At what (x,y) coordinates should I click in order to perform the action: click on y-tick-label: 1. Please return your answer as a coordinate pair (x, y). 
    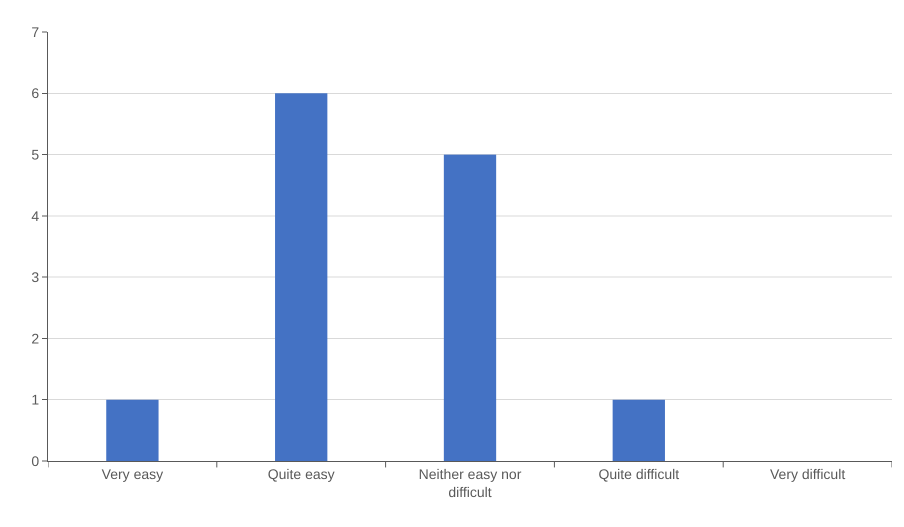
    Looking at the image, I should click on (35, 400).